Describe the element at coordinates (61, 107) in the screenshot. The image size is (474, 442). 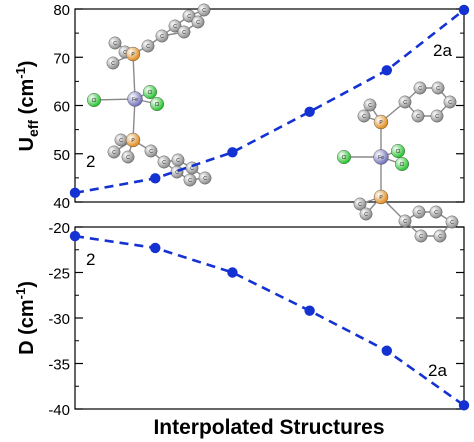
I see `top-y-tick-label: 60` at that location.